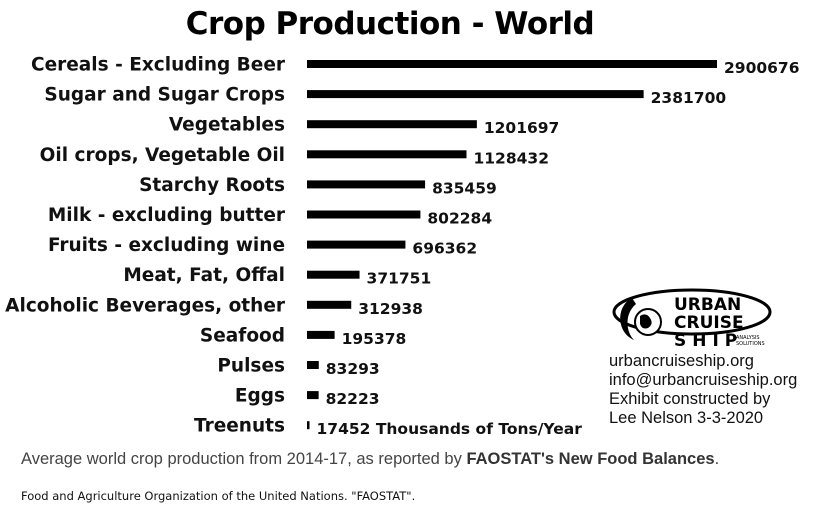 The image size is (831, 520). Describe the element at coordinates (450, 429) in the screenshot. I see `value-label: 17452 Thousands of Tons/Year` at that location.